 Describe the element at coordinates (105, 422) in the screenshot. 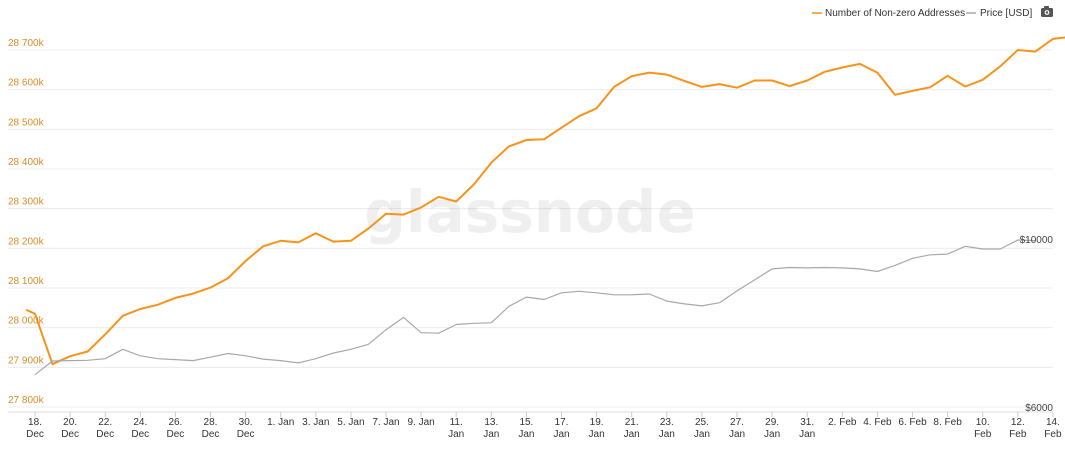

I see `x-tick-label: 22.` at that location.